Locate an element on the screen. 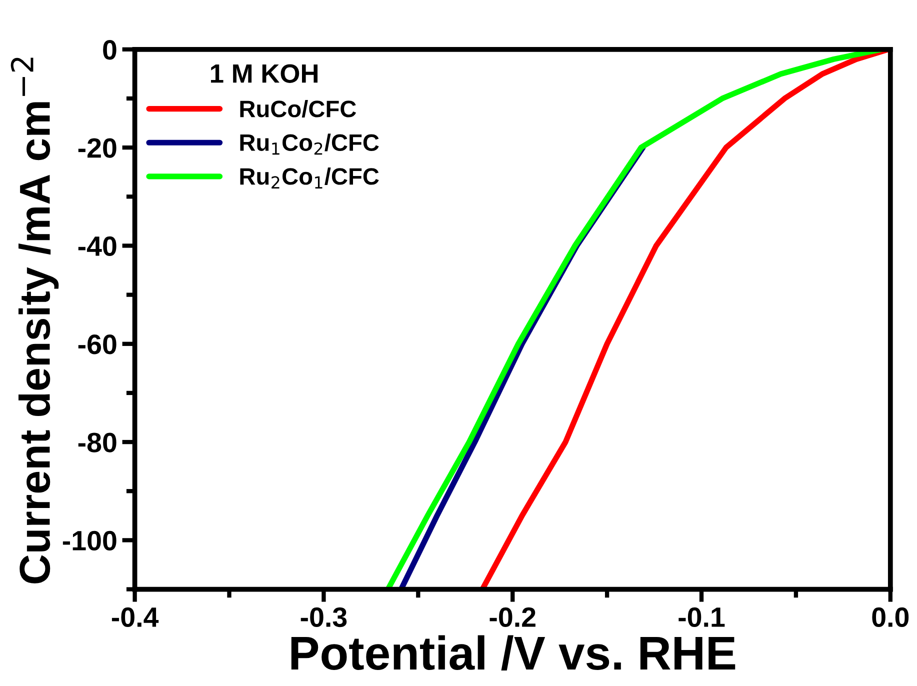 Image resolution: width=917 pixels, height=686 pixels. x-axis-title: Potential /V vs. RHE is located at coordinates (513, 652).